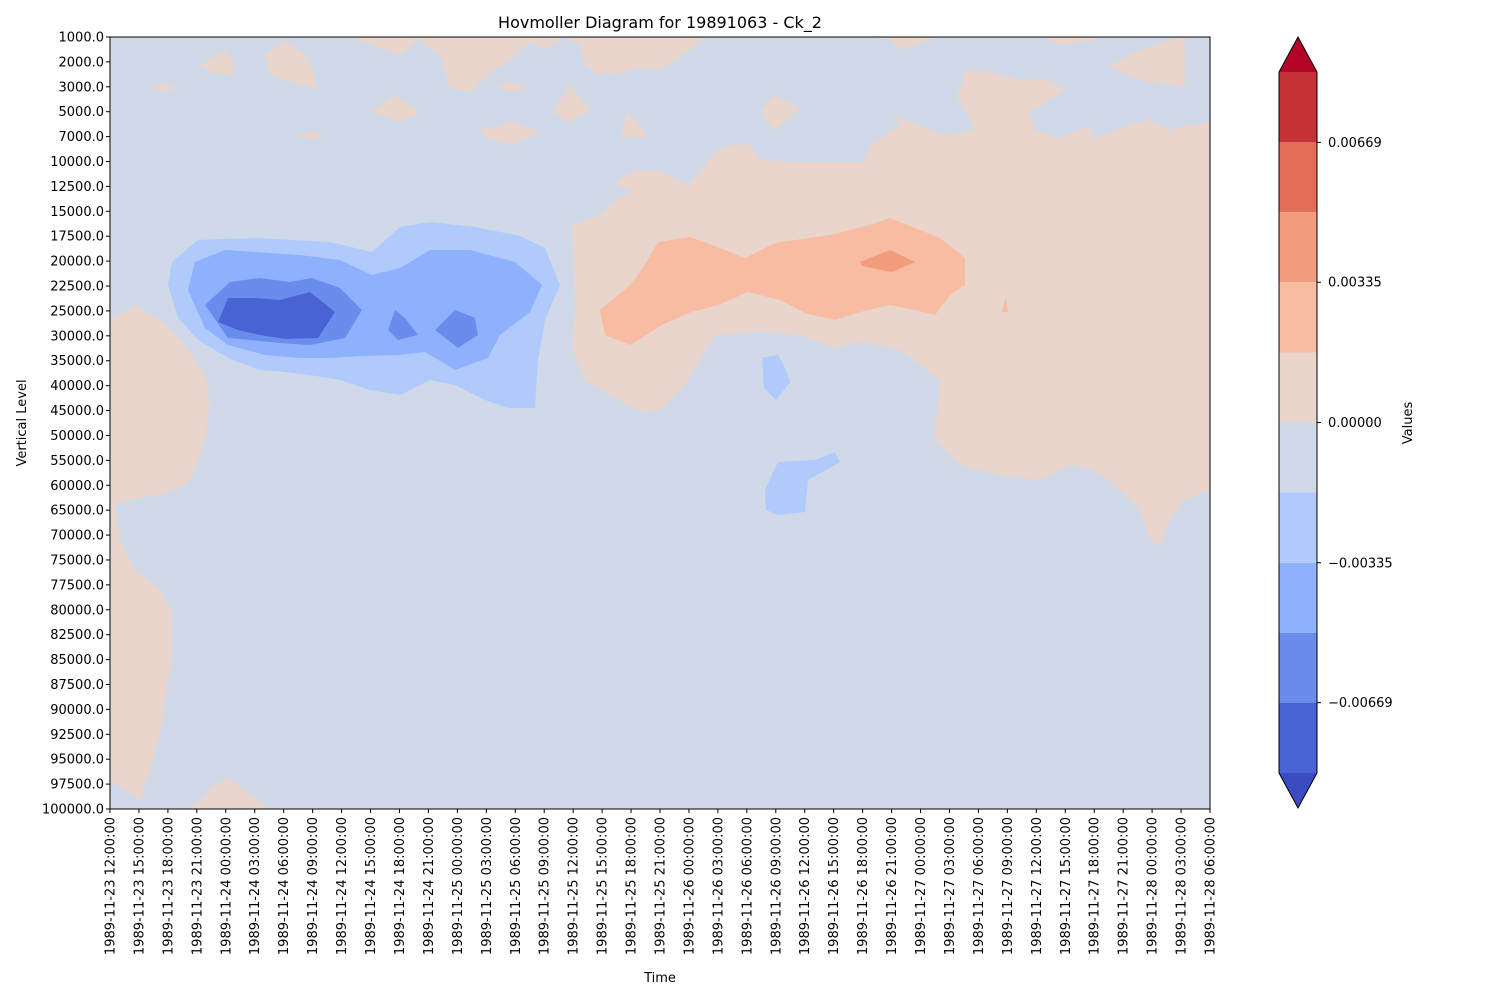  Describe the element at coordinates (1298, 54) in the screenshot. I see `colorbar-extend-max` at that location.